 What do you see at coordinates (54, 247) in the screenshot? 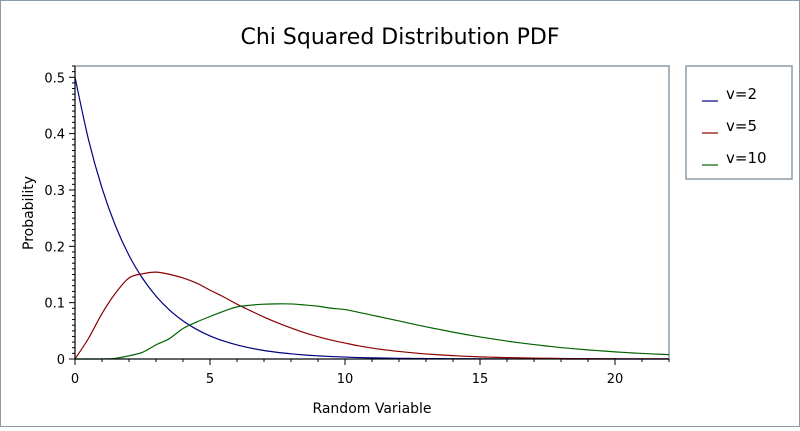
I see `y-tick-label: 0.2` at bounding box center [54, 247].